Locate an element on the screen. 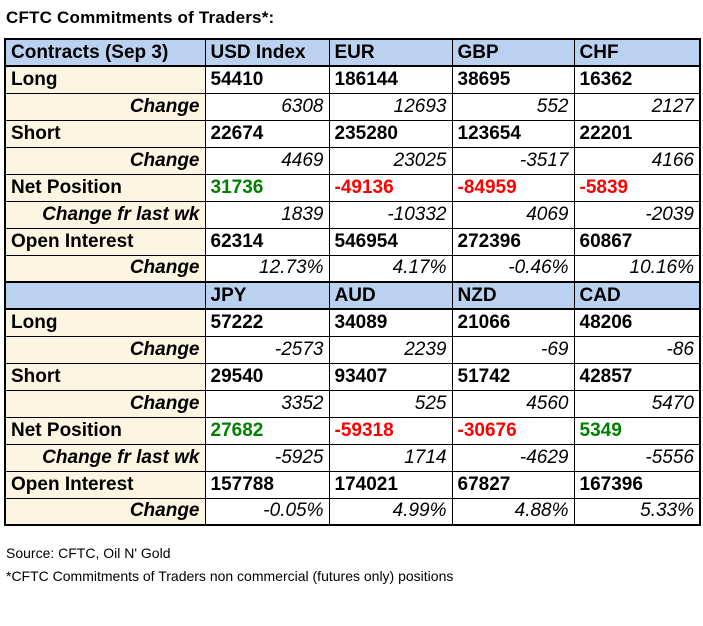 Image resolution: width=703 pixels, height=626 pixels. value-cell: 4.99% is located at coordinates (390, 511).